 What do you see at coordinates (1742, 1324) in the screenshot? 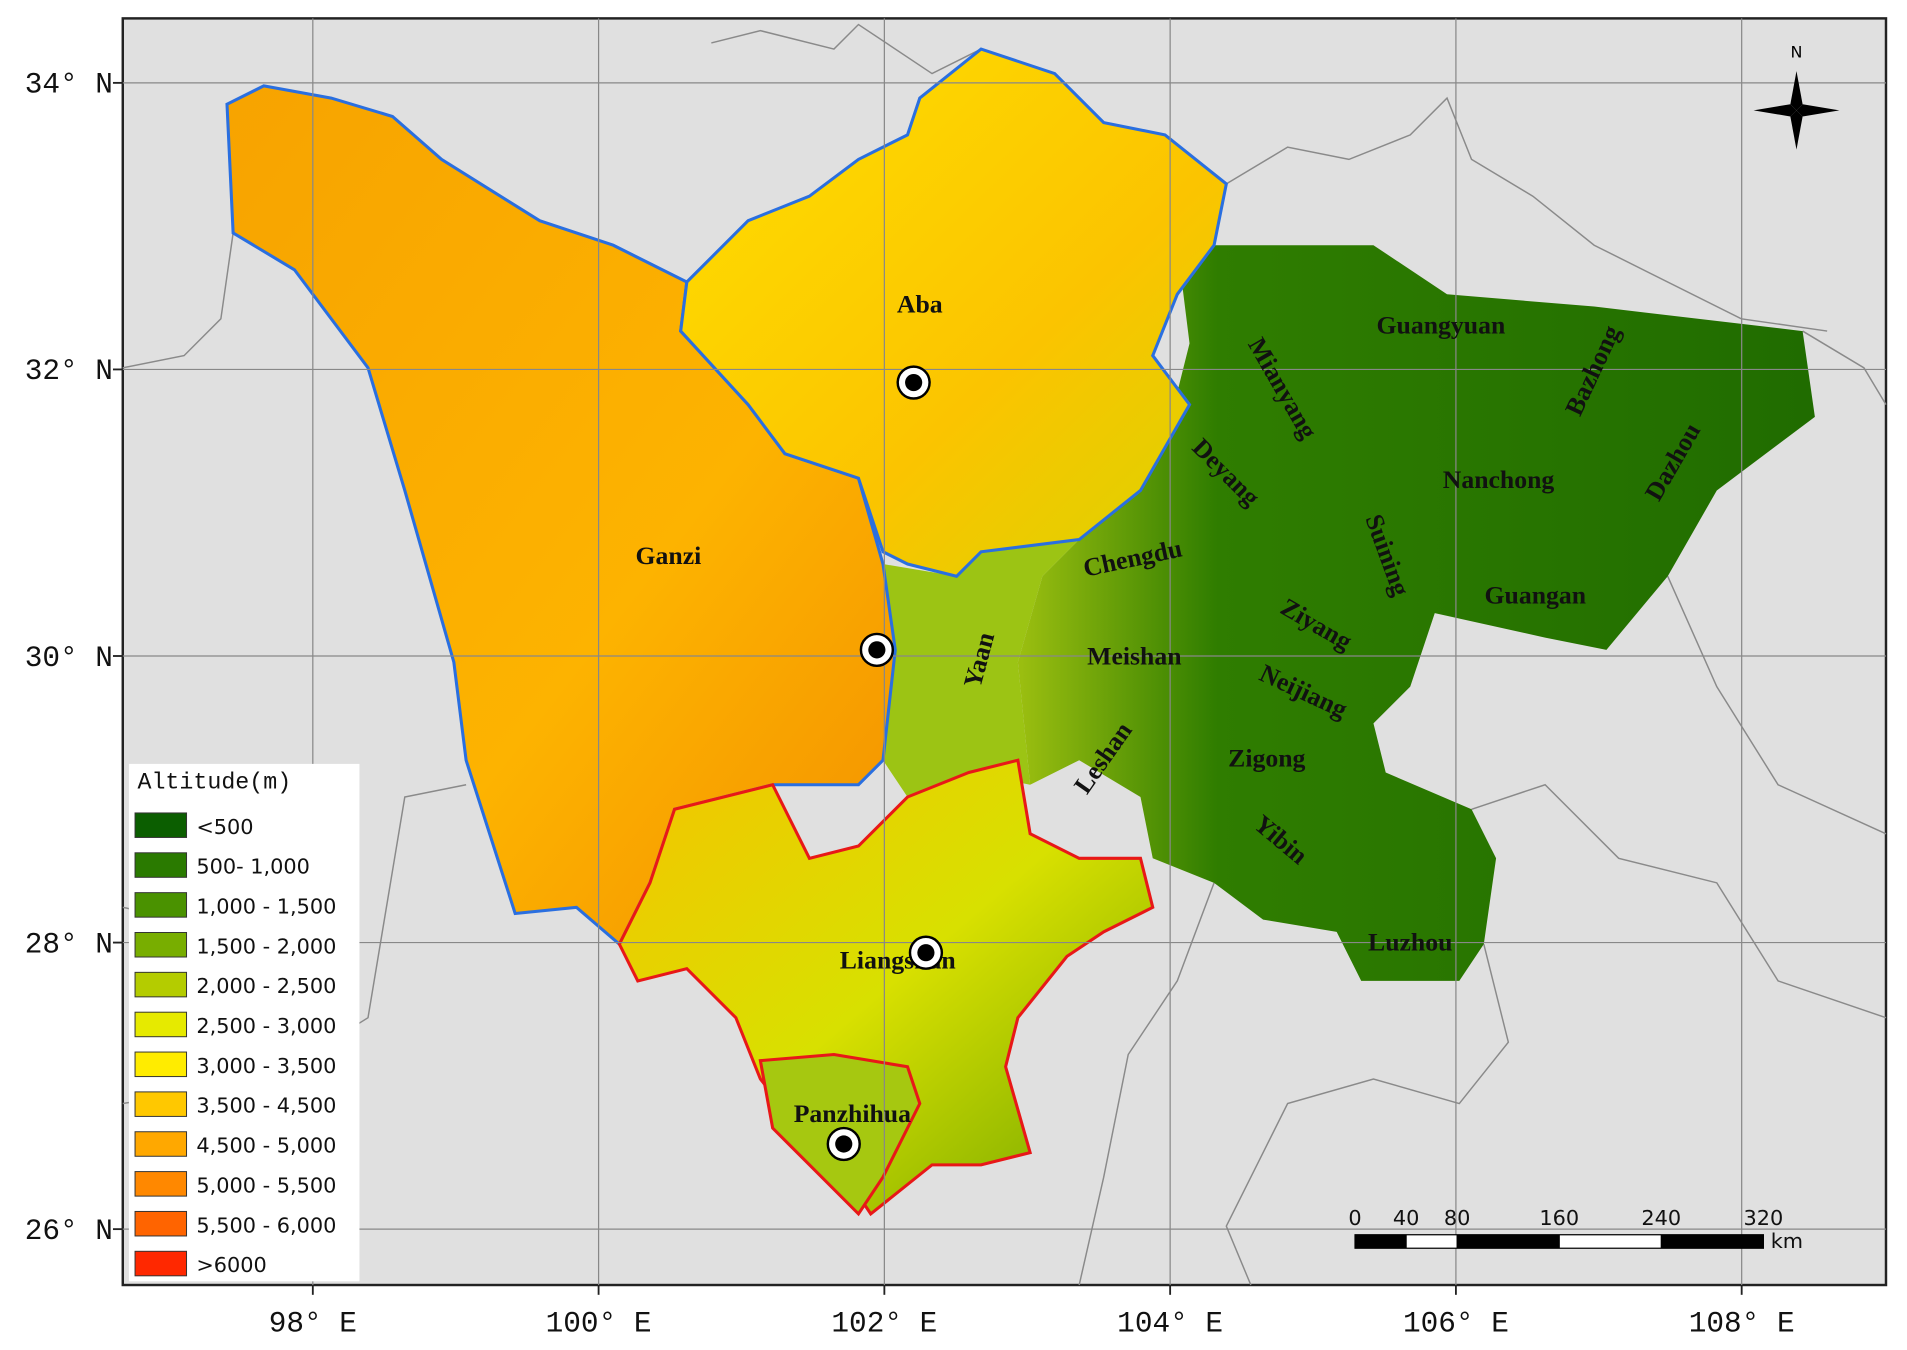
I see `x-tick-label: 108° E` at bounding box center [1742, 1324].